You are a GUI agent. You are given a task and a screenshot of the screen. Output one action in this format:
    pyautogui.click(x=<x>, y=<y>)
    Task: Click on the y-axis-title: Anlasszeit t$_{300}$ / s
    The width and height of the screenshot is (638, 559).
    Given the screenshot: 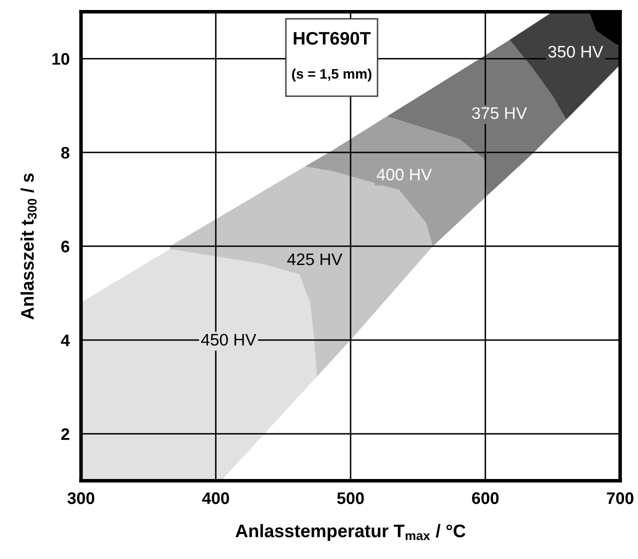 What is the action you would take?
    pyautogui.click(x=28, y=246)
    